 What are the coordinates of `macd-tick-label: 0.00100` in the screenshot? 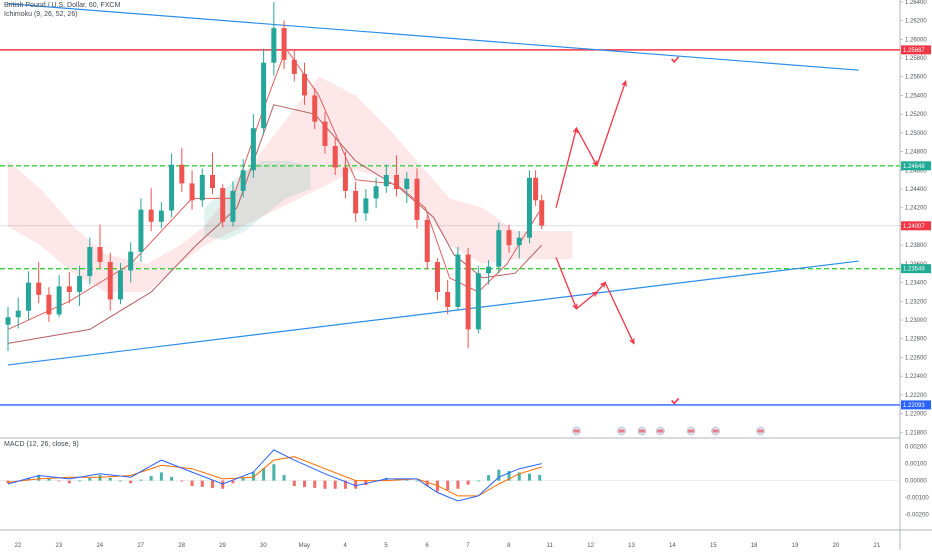 It's located at (916, 465).